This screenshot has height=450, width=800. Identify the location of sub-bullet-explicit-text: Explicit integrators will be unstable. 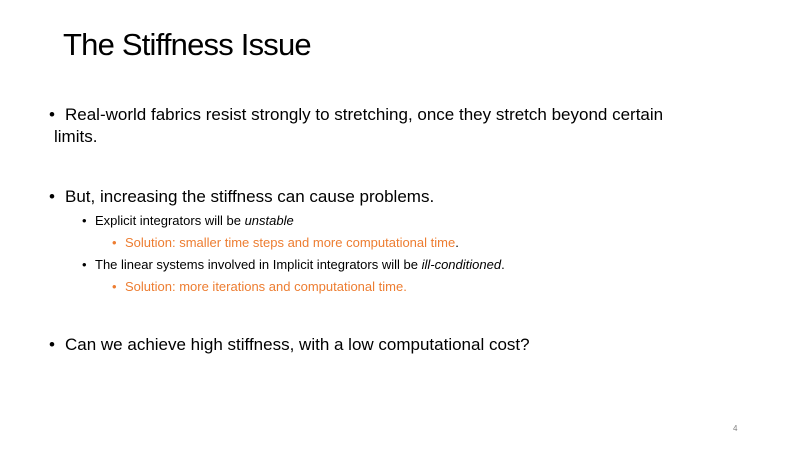
(194, 221).